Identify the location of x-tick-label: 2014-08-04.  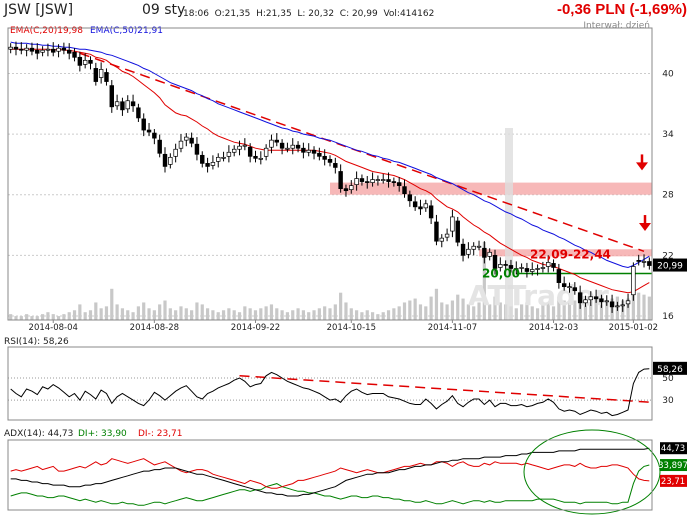
(53, 328).